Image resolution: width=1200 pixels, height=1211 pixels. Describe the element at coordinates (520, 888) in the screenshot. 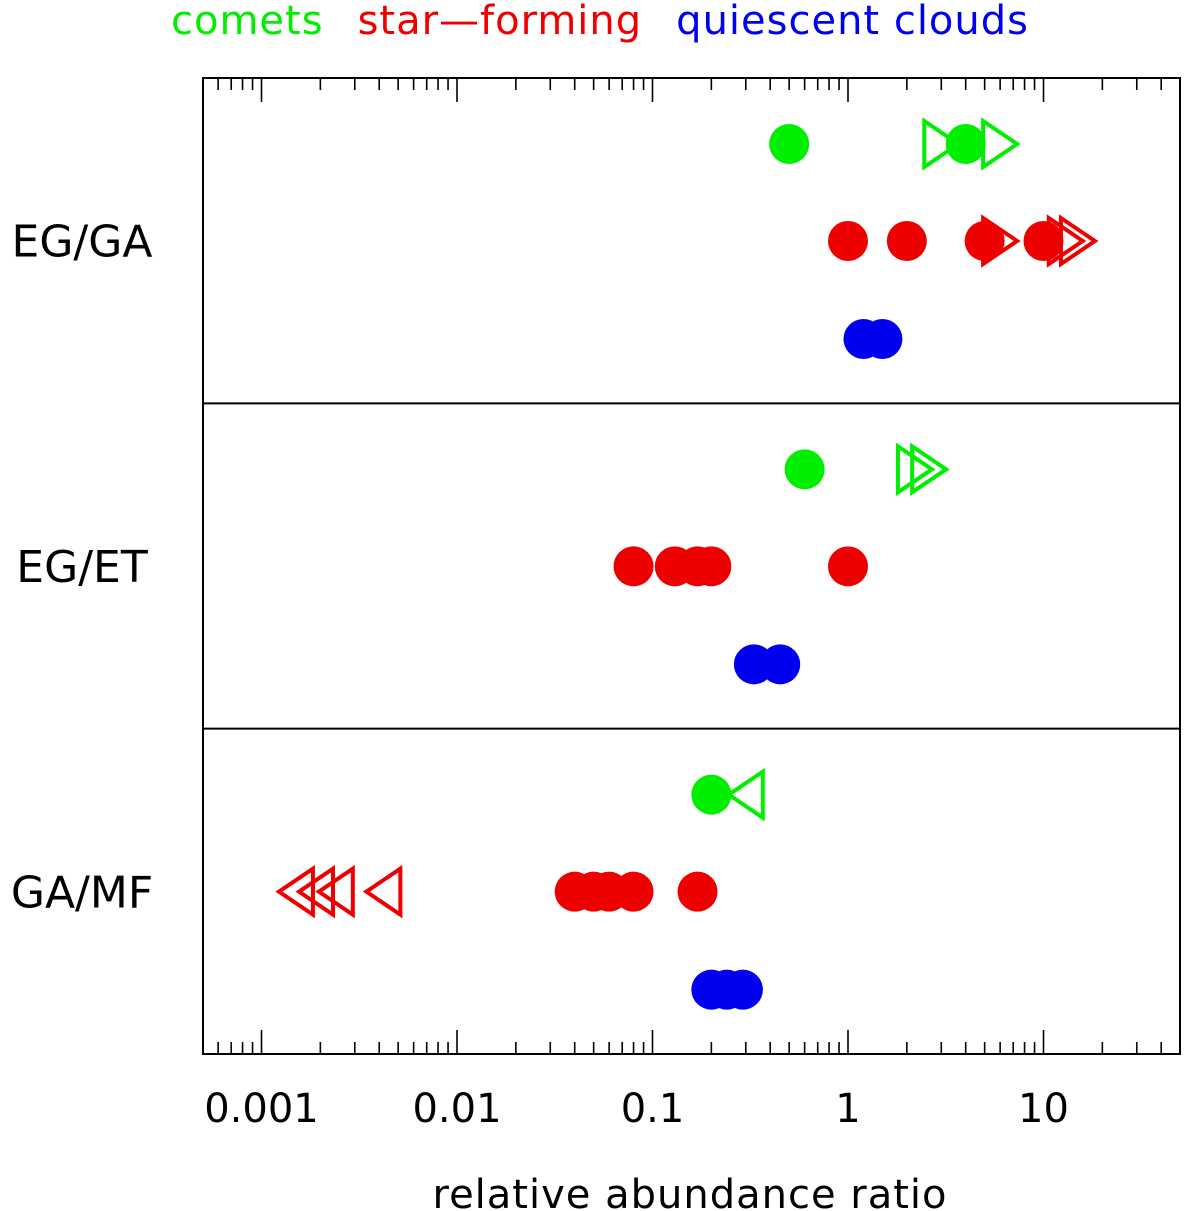

I see `panel-ga-mf` at that location.